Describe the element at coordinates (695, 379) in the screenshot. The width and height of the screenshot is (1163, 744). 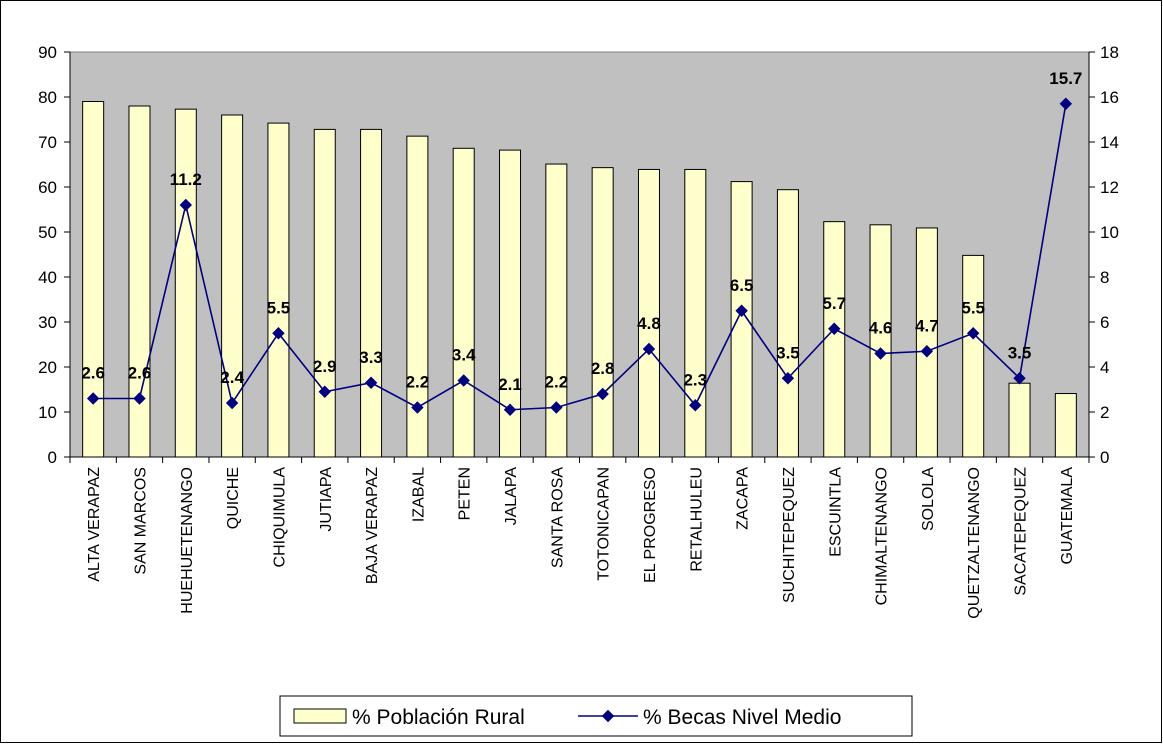
I see `line-data-label: 2.3` at that location.